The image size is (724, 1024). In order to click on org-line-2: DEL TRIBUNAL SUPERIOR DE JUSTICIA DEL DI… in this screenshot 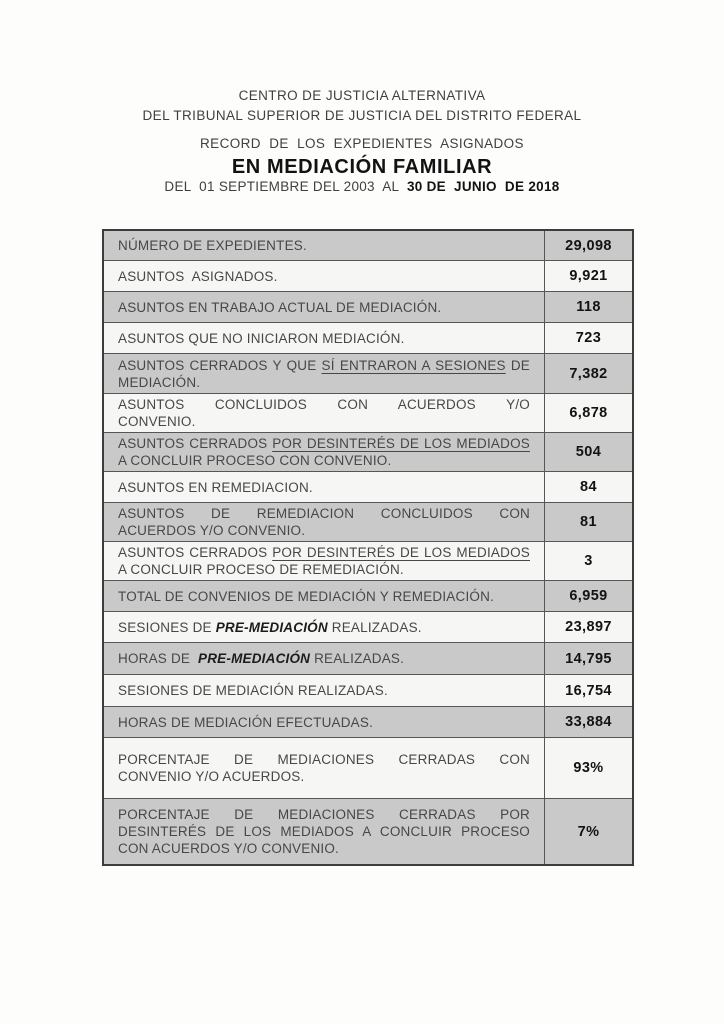, I will do `click(362, 115)`.